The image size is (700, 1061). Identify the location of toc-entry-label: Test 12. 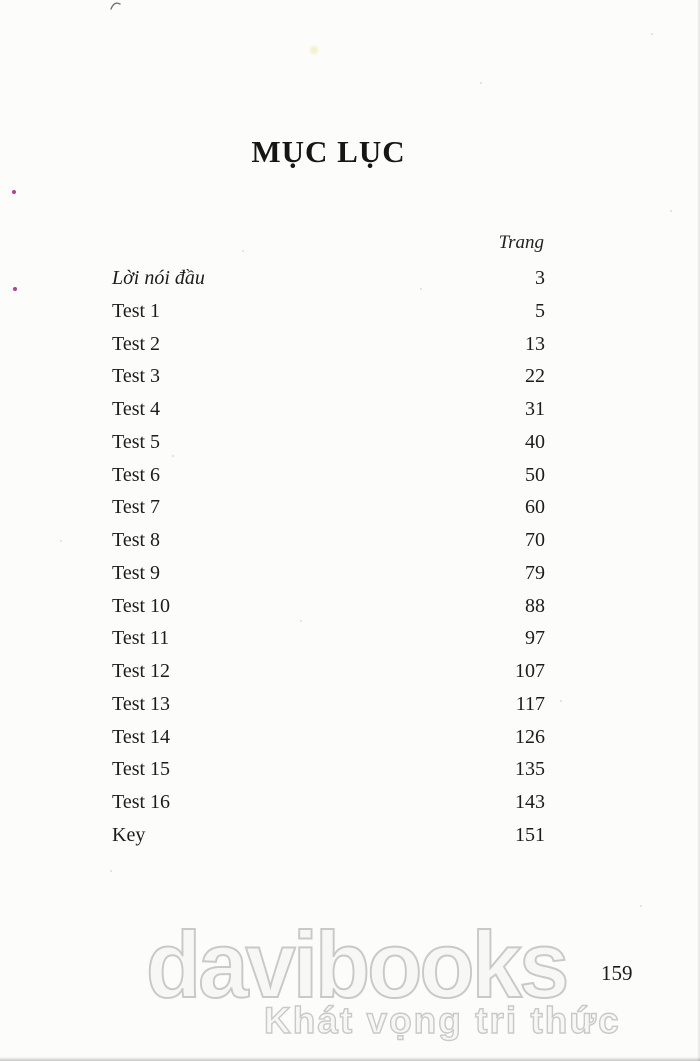
(141, 671).